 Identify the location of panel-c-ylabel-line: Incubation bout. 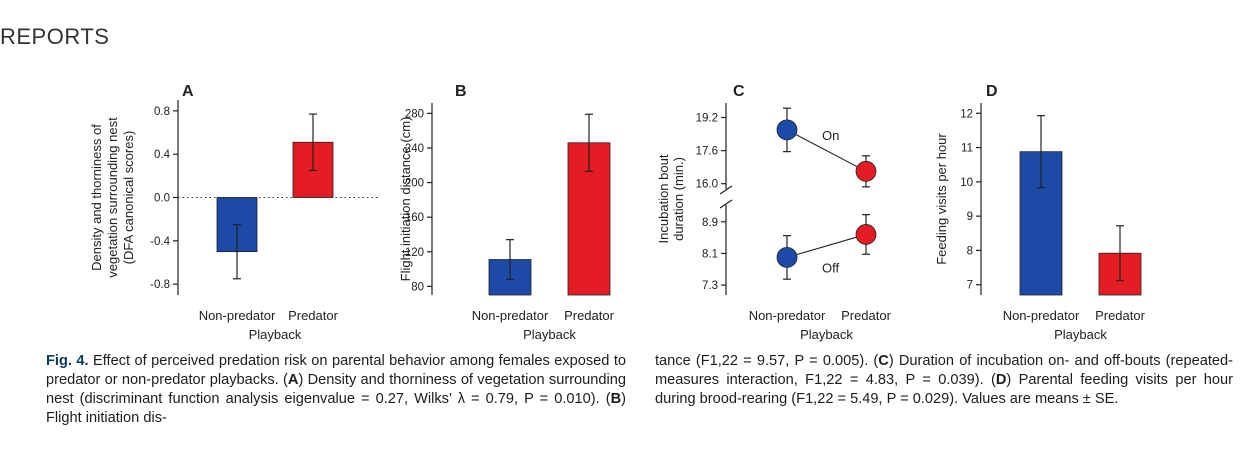
(663, 198).